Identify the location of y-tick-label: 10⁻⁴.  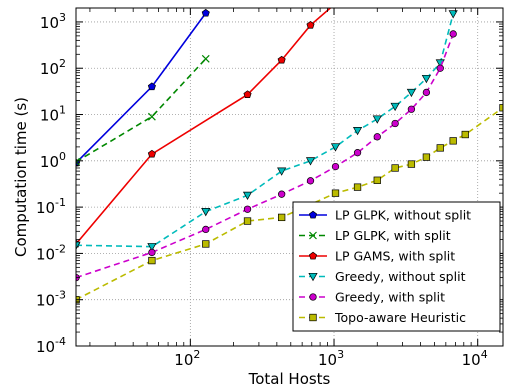
(51, 345).